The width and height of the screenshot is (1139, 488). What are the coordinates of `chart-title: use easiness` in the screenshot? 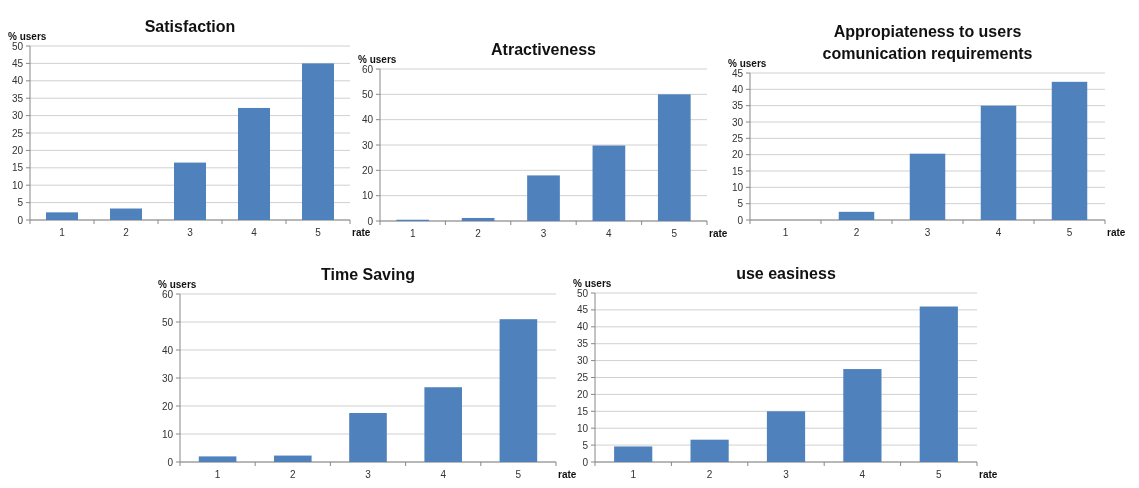 It's located at (786, 273).